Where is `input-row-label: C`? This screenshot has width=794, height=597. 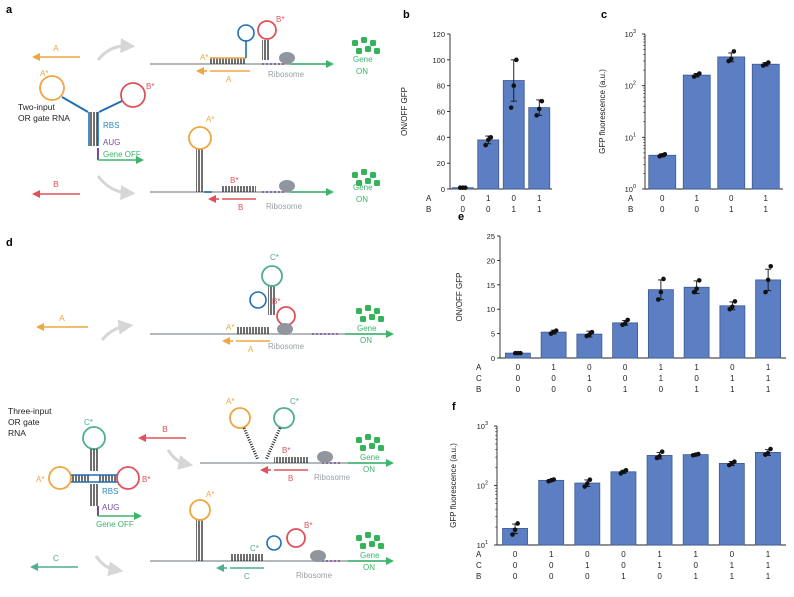 input-row-label: C is located at coordinates (479, 378).